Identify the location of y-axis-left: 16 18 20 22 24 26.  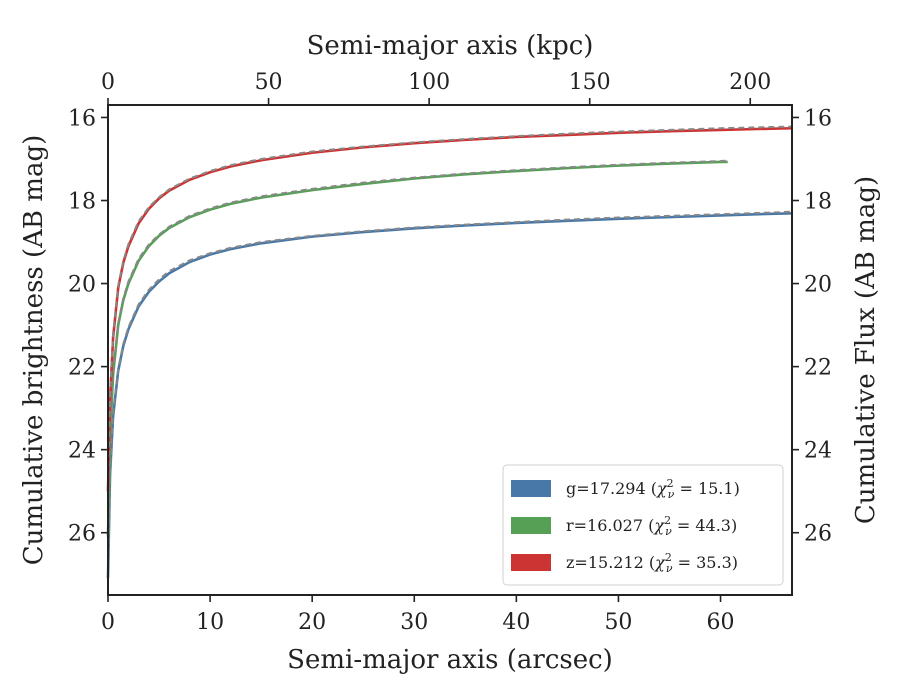
(88, 326).